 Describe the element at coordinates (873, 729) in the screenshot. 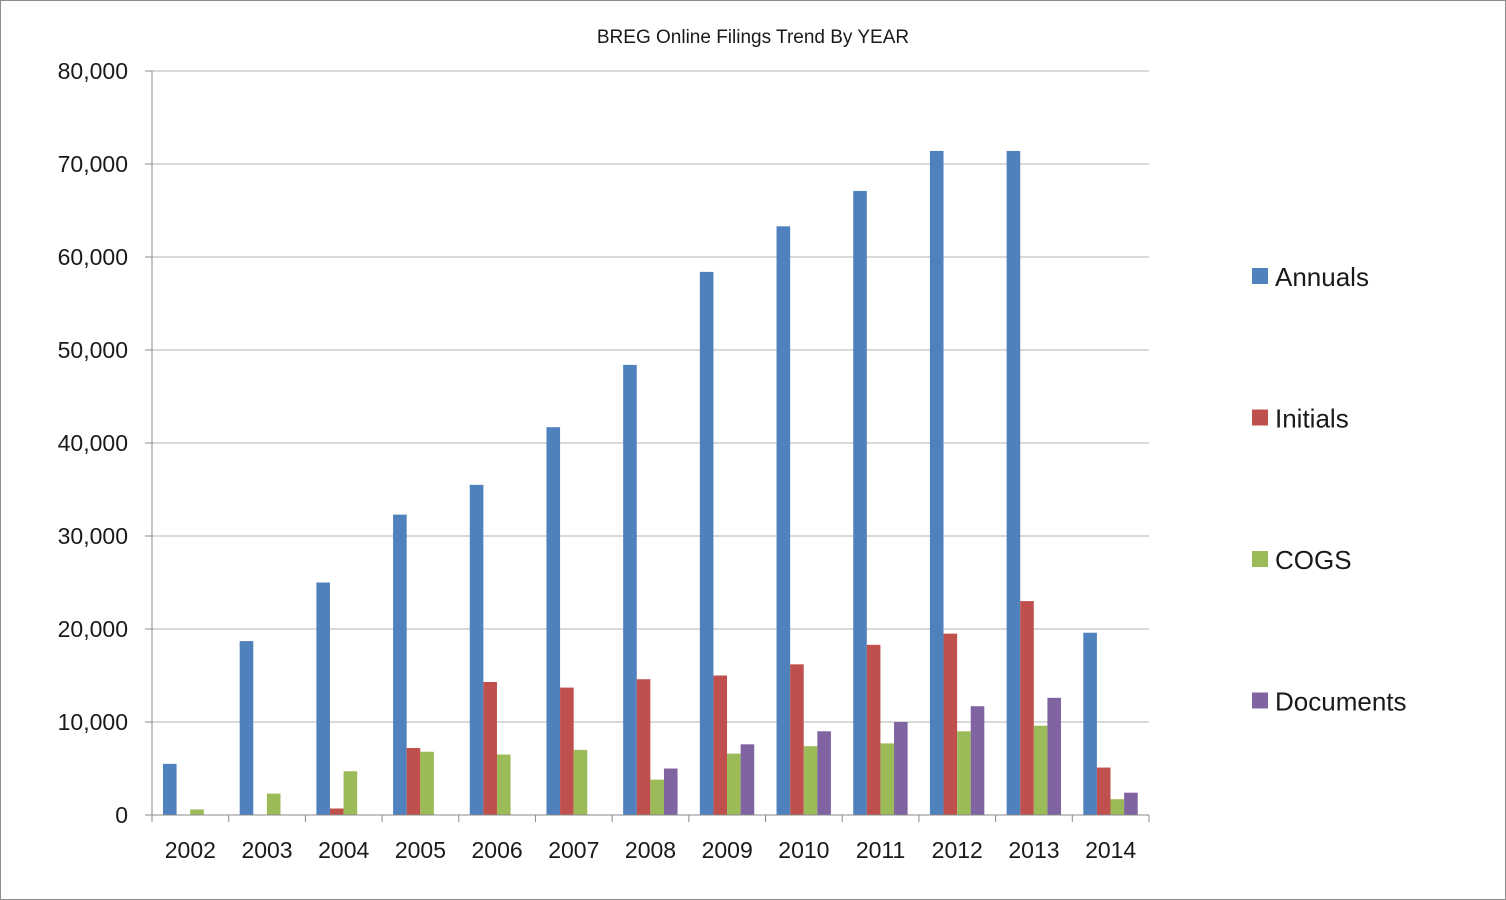

I see `bar-initials-2011` at that location.